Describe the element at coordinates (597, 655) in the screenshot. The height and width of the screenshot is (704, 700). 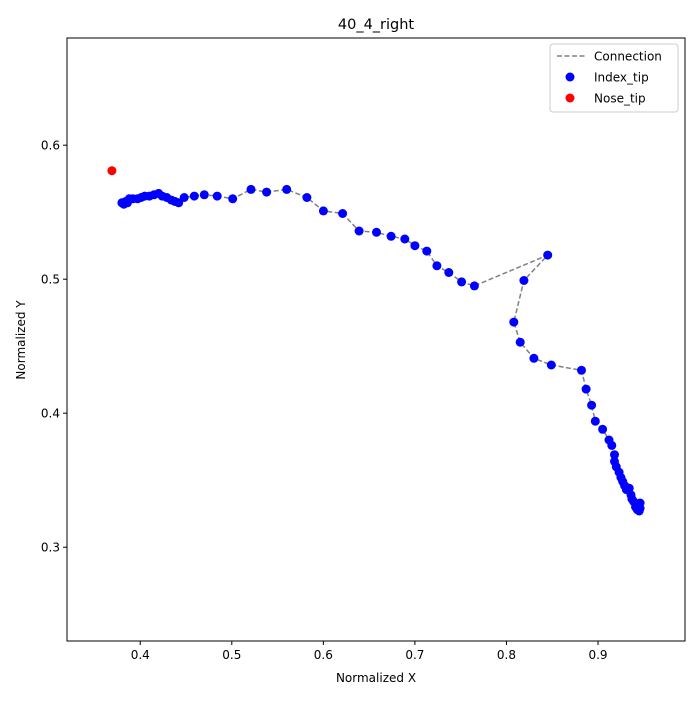
I see `x-tick-label: 0.9` at that location.